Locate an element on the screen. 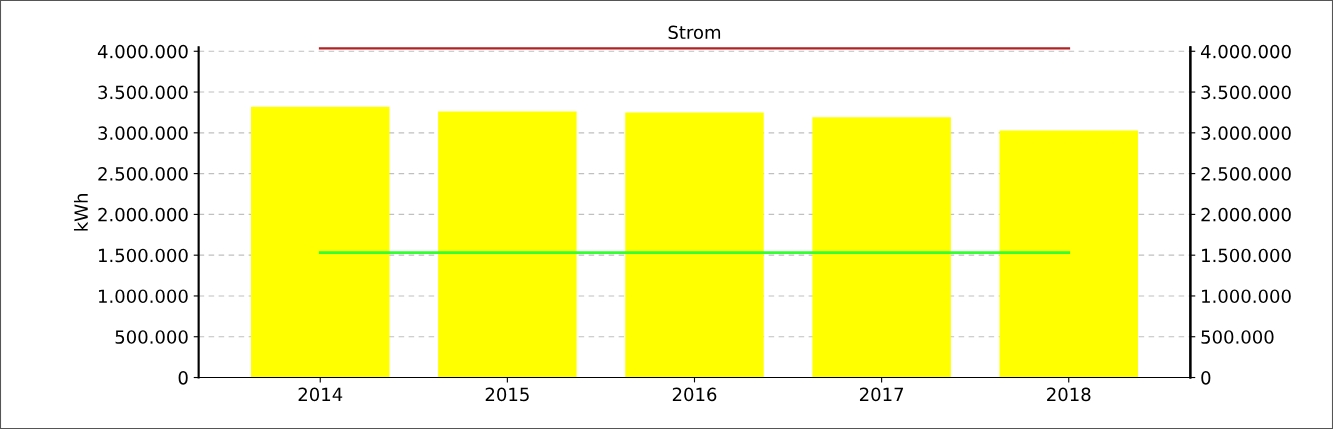  y2-tick-label: 500.000 is located at coordinates (1237, 337).